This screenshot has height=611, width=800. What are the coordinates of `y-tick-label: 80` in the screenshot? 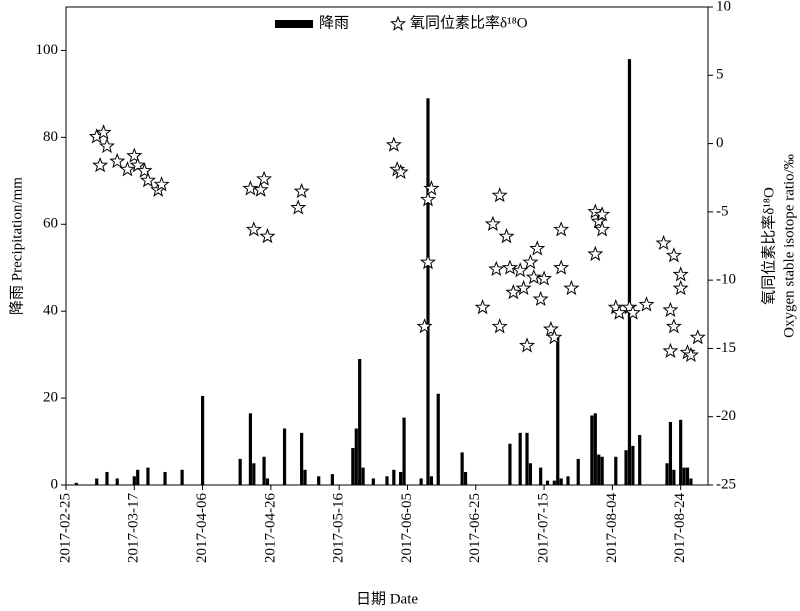 It's located at (50, 137).